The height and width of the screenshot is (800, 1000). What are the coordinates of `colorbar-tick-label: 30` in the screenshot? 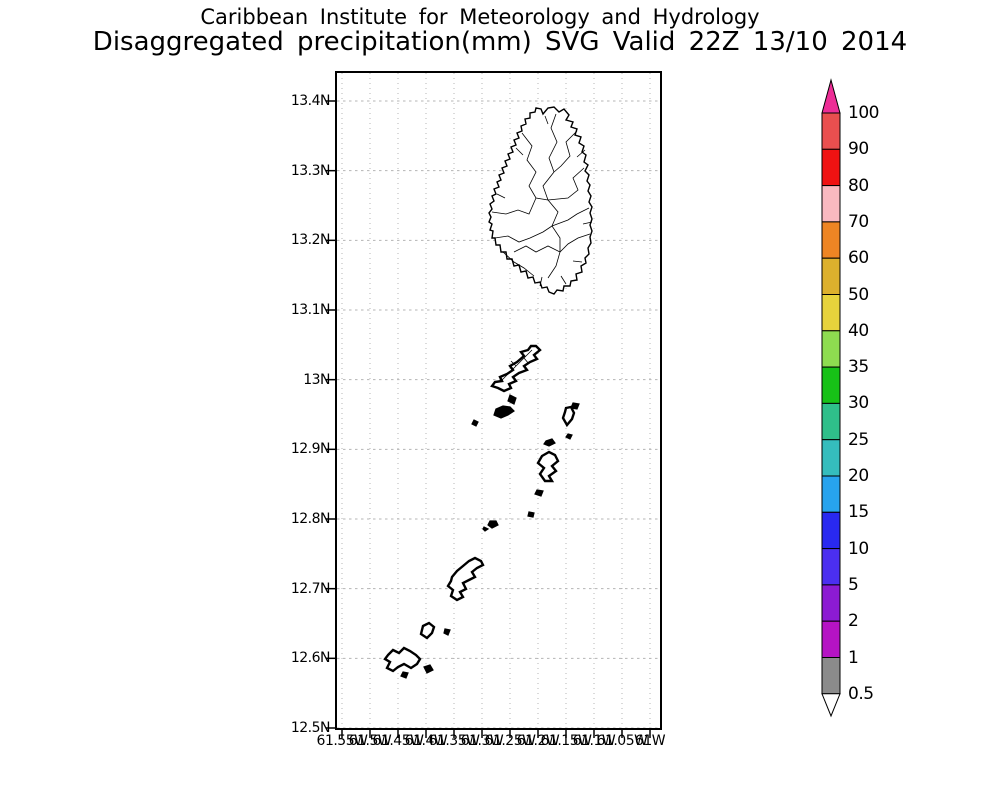 It's located at (858, 403).